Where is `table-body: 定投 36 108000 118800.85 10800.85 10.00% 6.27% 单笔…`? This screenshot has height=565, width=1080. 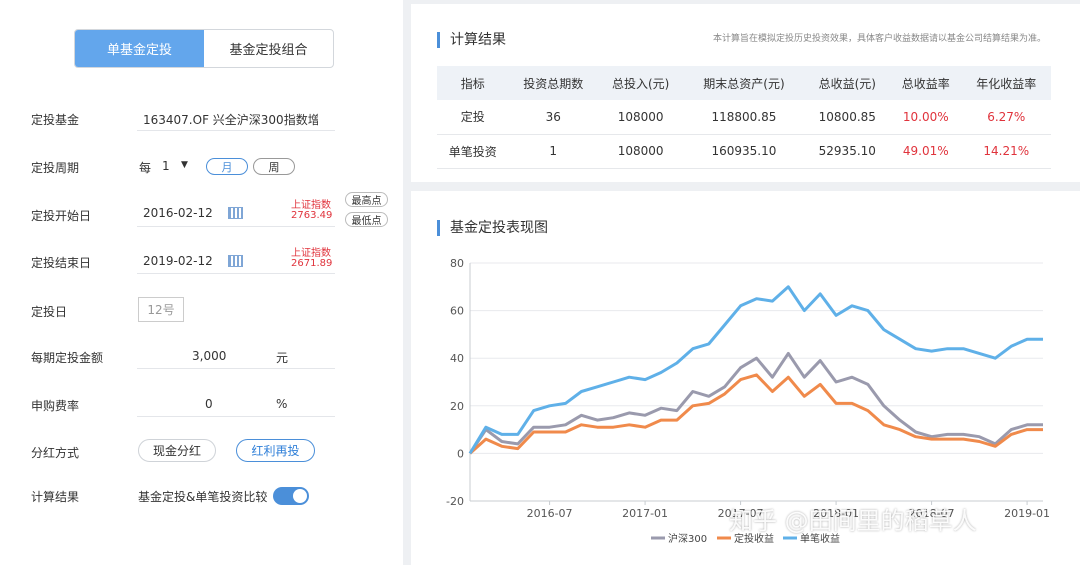
table-body: 定投 36 108000 118800.85 10800.85 10.00% 6.27% 单笔… is located at coordinates (744, 134).